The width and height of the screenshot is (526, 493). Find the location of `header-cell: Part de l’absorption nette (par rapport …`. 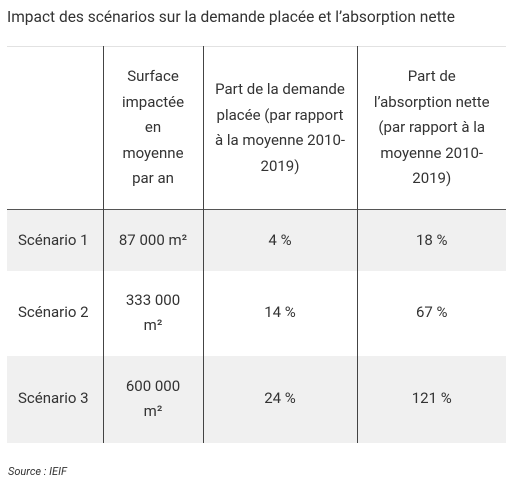

header-cell: Part de l’absorption nette (par rapport … is located at coordinates (431, 128).